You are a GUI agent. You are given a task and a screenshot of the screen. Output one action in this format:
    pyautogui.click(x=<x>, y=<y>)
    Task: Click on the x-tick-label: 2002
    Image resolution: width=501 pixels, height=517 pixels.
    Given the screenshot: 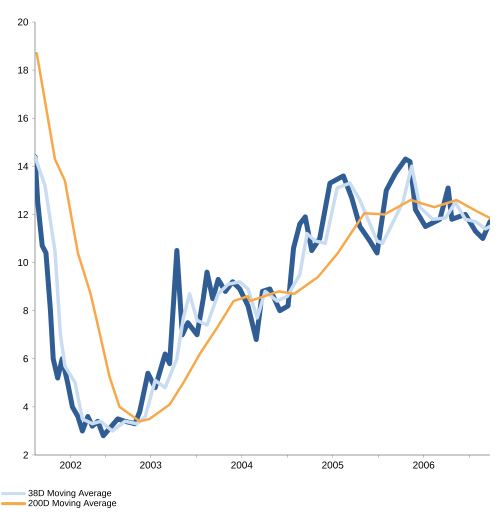 What is the action you would take?
    pyautogui.click(x=71, y=465)
    